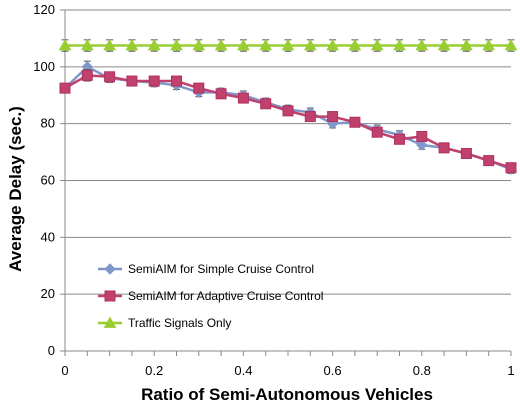 The image size is (520, 407). I want to click on x-tick-label: 0.2, so click(154, 370).